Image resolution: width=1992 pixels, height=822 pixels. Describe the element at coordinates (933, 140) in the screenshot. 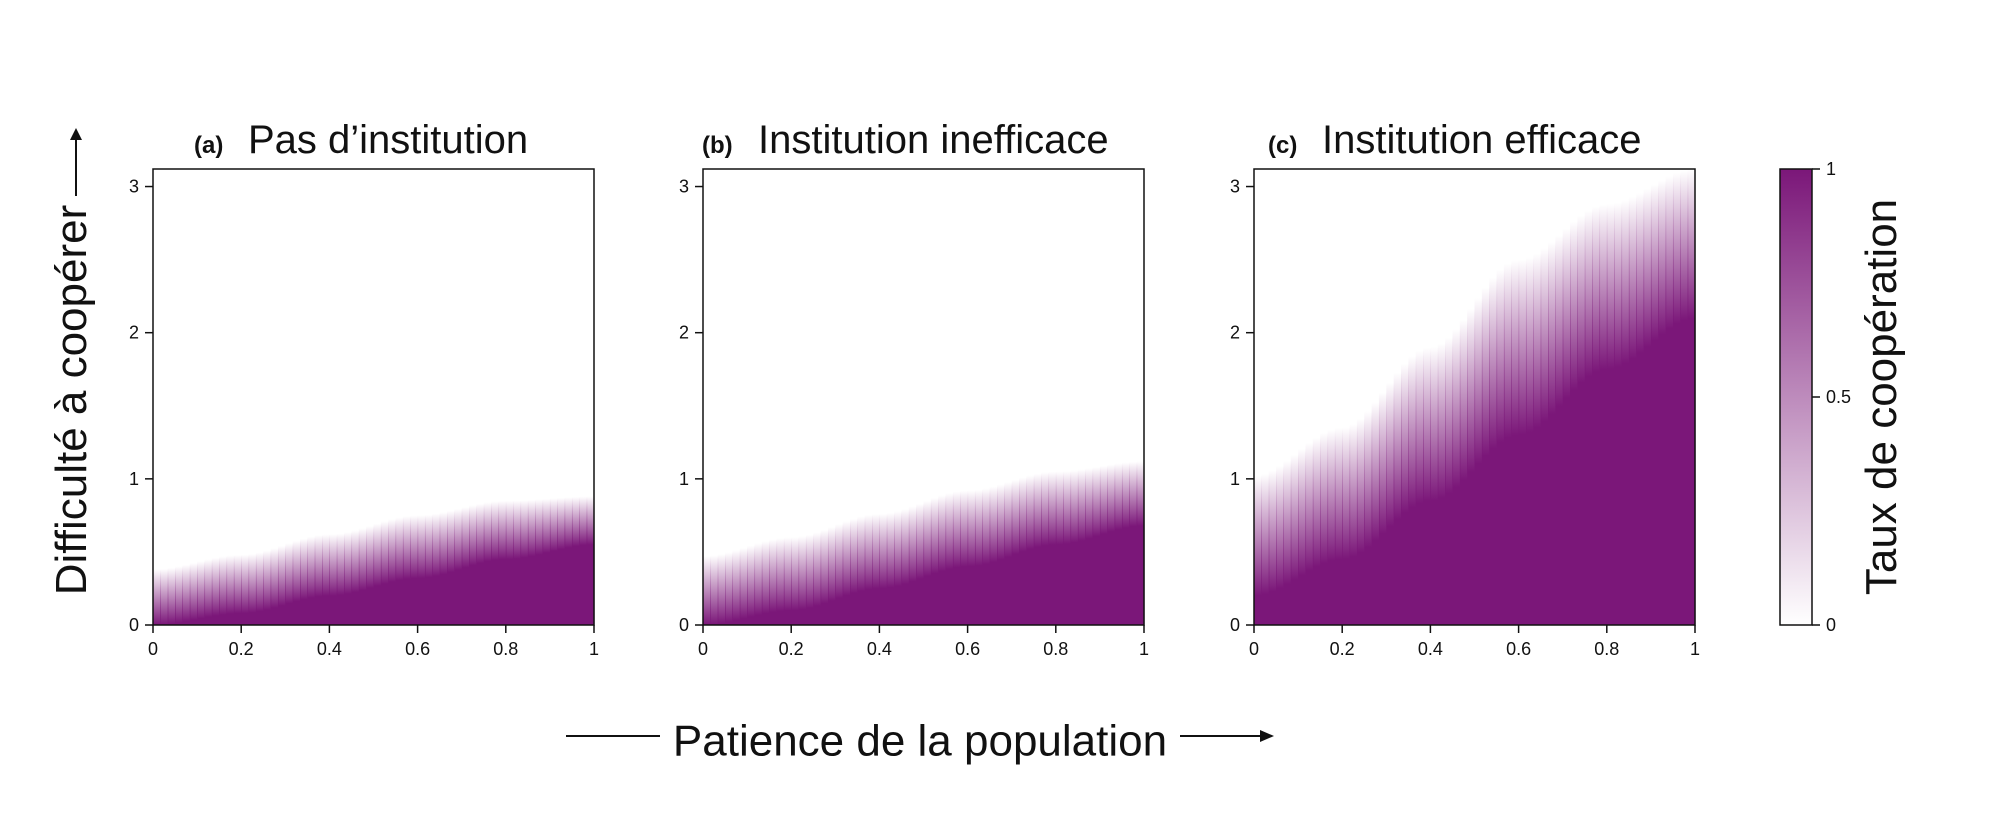

I see `panel-b-title-text: Institution inefficace` at that location.